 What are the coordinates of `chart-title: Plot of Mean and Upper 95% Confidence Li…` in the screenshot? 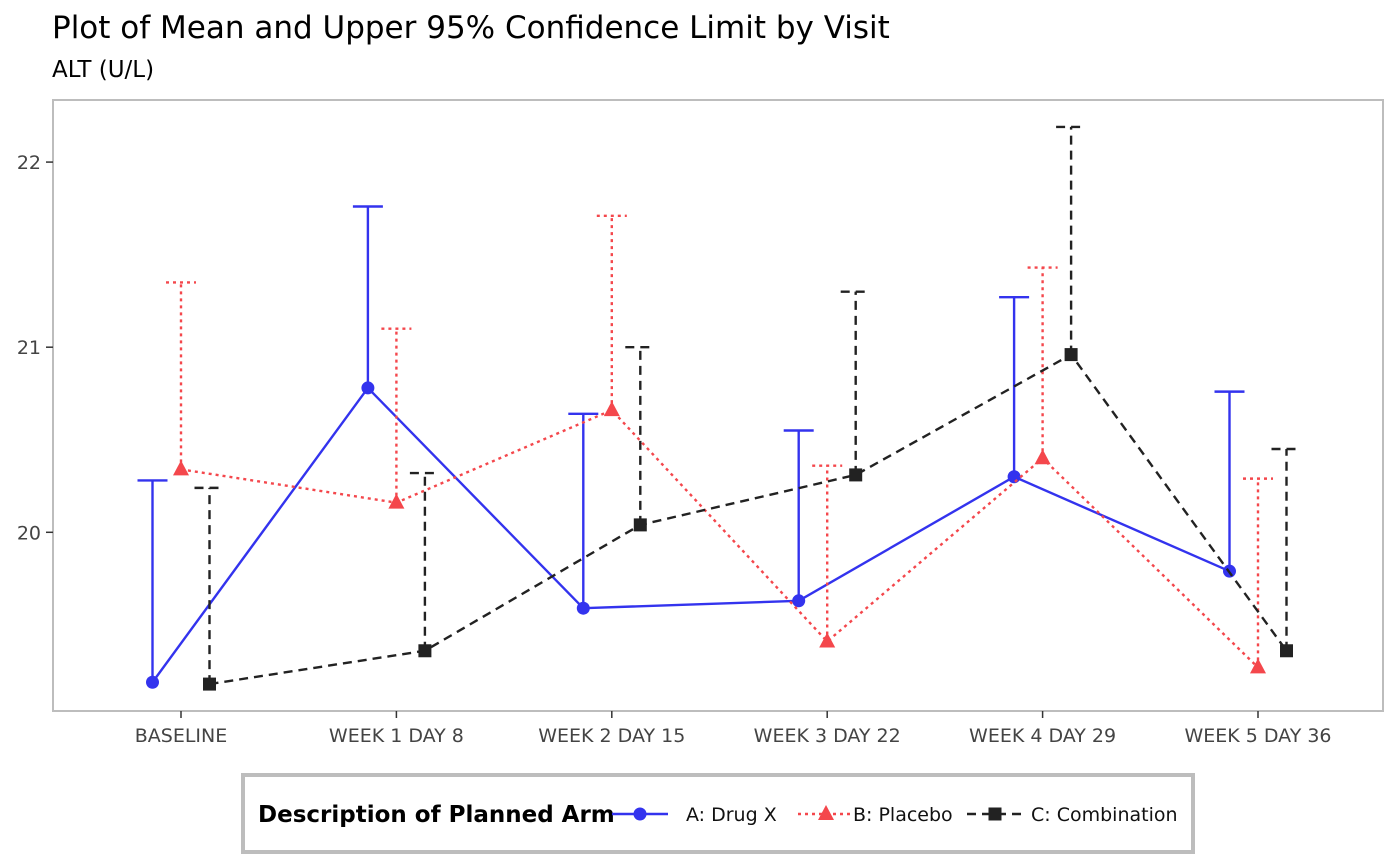 It's located at (471, 28).